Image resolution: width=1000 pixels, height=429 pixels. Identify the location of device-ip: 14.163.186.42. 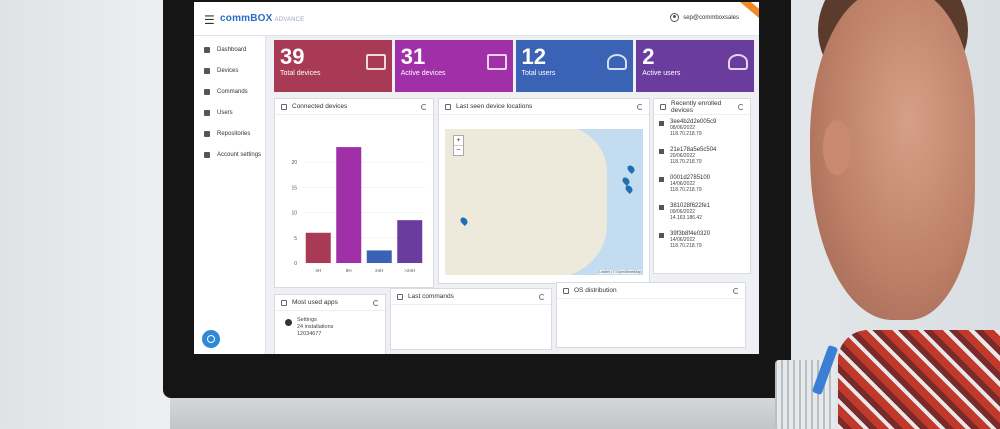
(686, 218).